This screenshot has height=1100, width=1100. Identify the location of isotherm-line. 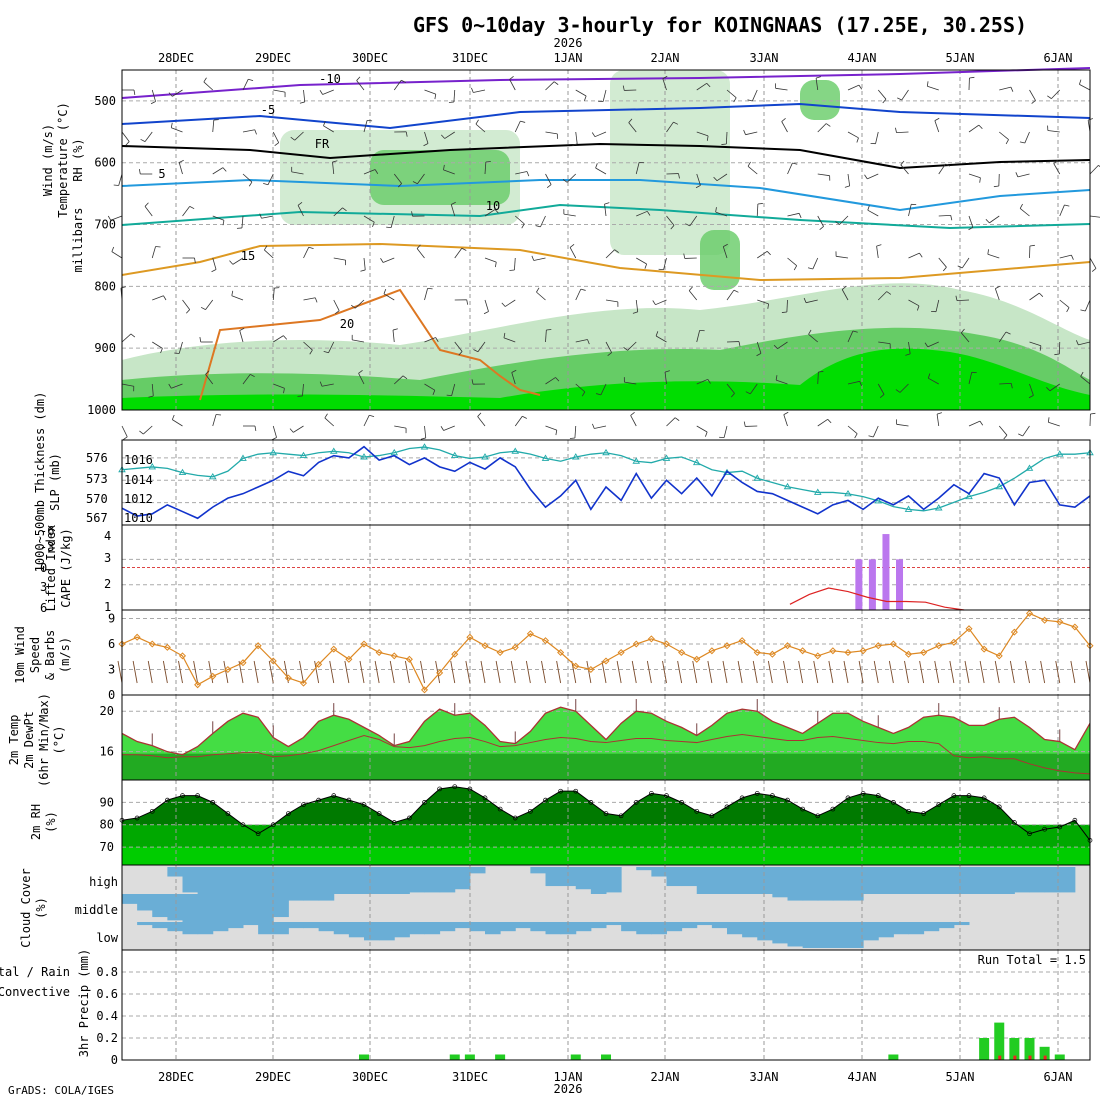
(606, 195).